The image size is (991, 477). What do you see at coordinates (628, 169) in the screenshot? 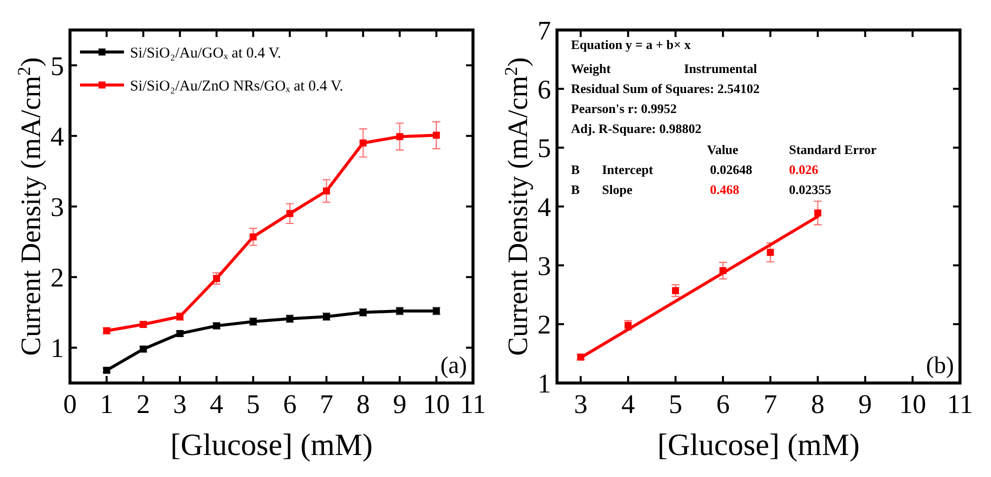
I see `annotation: Intercept` at bounding box center [628, 169].